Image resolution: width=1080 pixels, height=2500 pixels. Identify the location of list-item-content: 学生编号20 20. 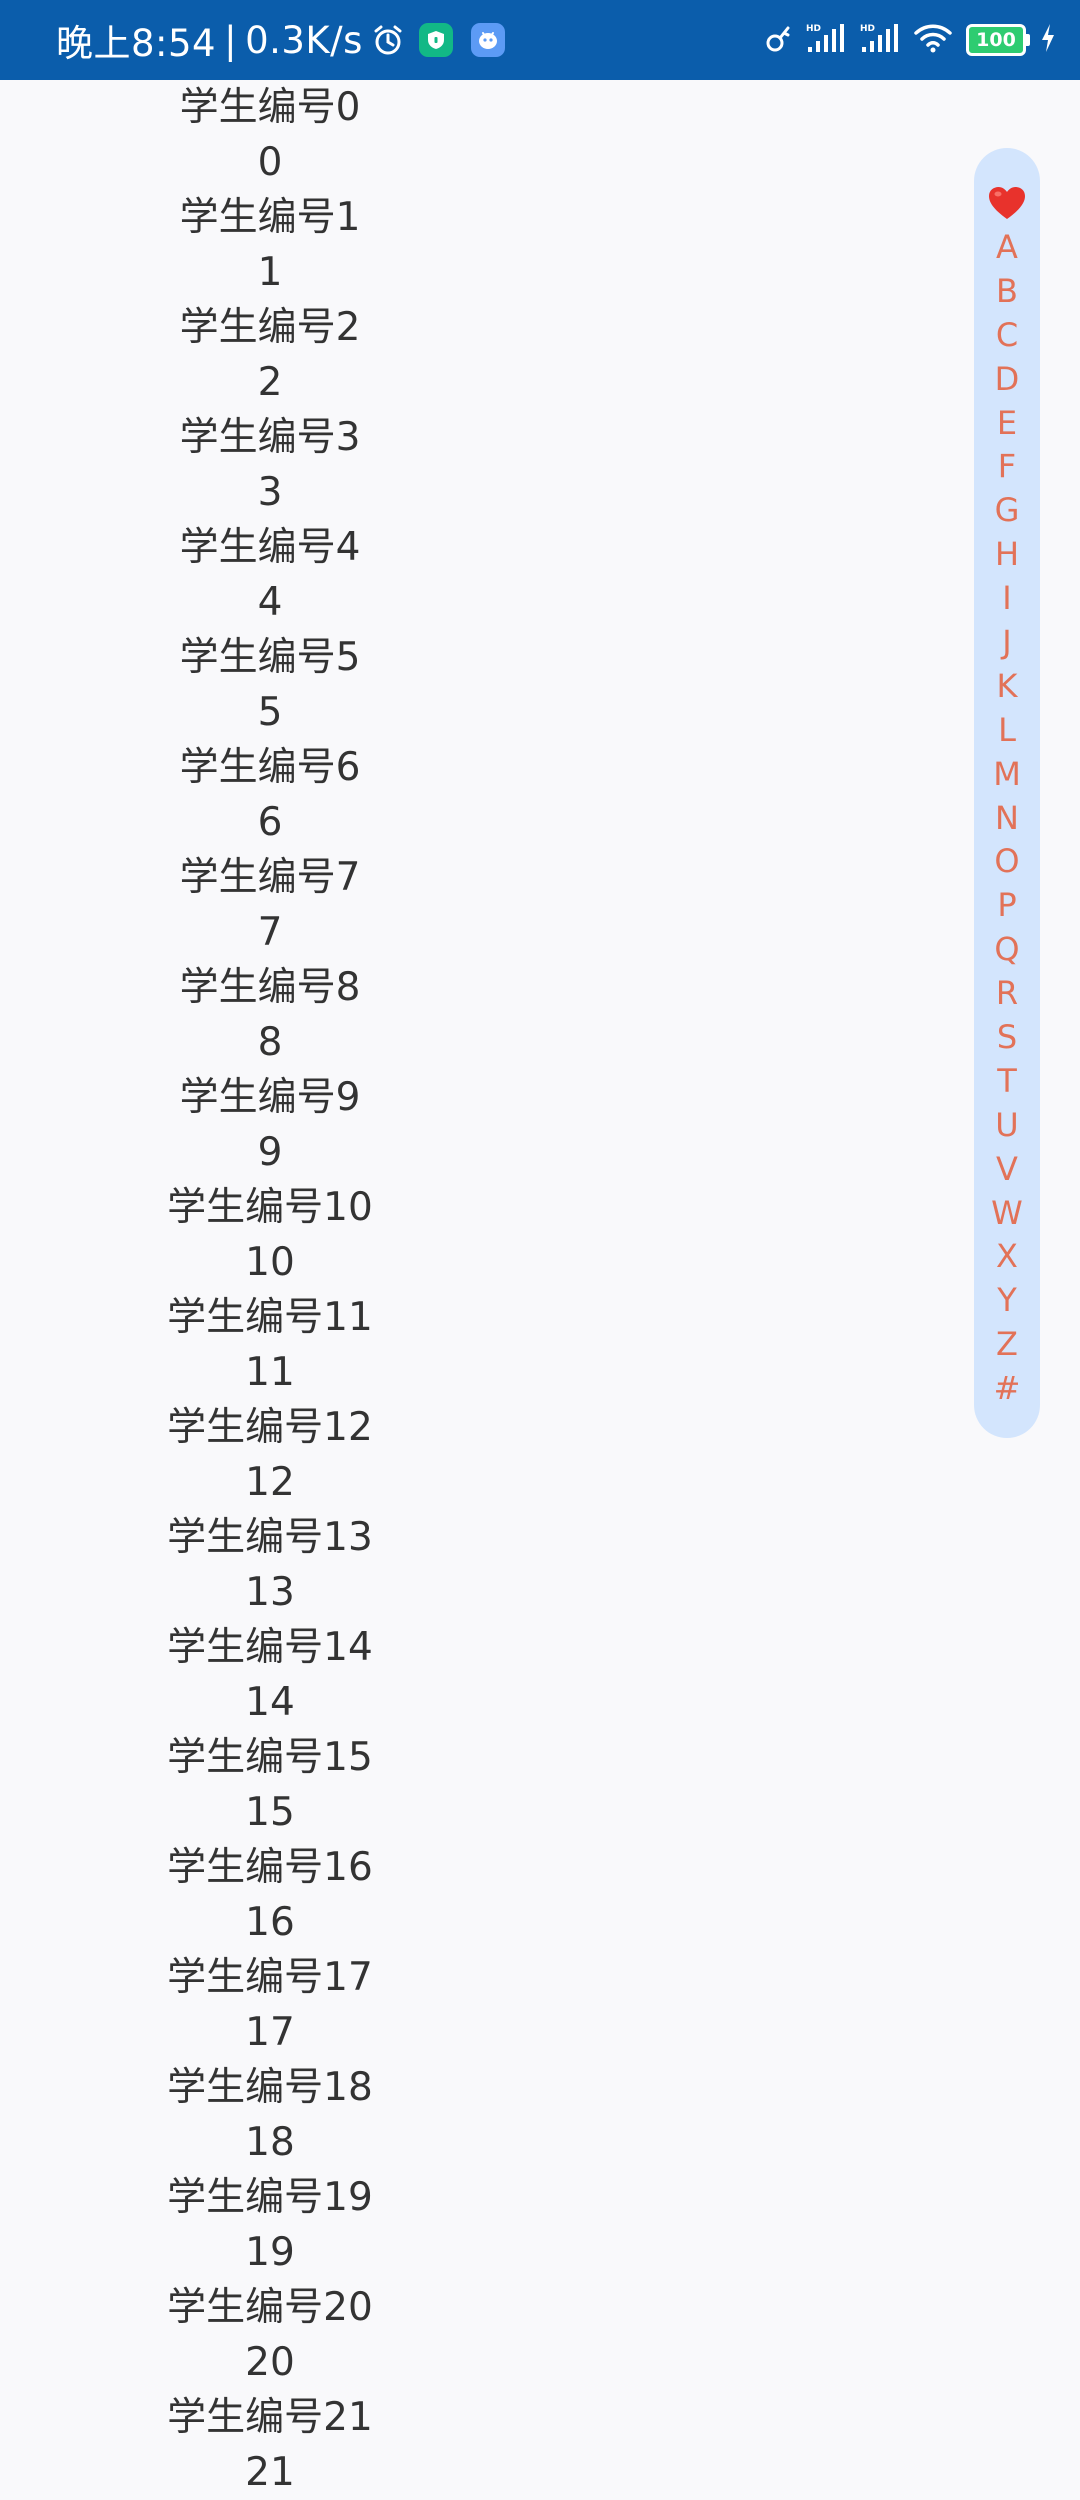
(270, 2335).